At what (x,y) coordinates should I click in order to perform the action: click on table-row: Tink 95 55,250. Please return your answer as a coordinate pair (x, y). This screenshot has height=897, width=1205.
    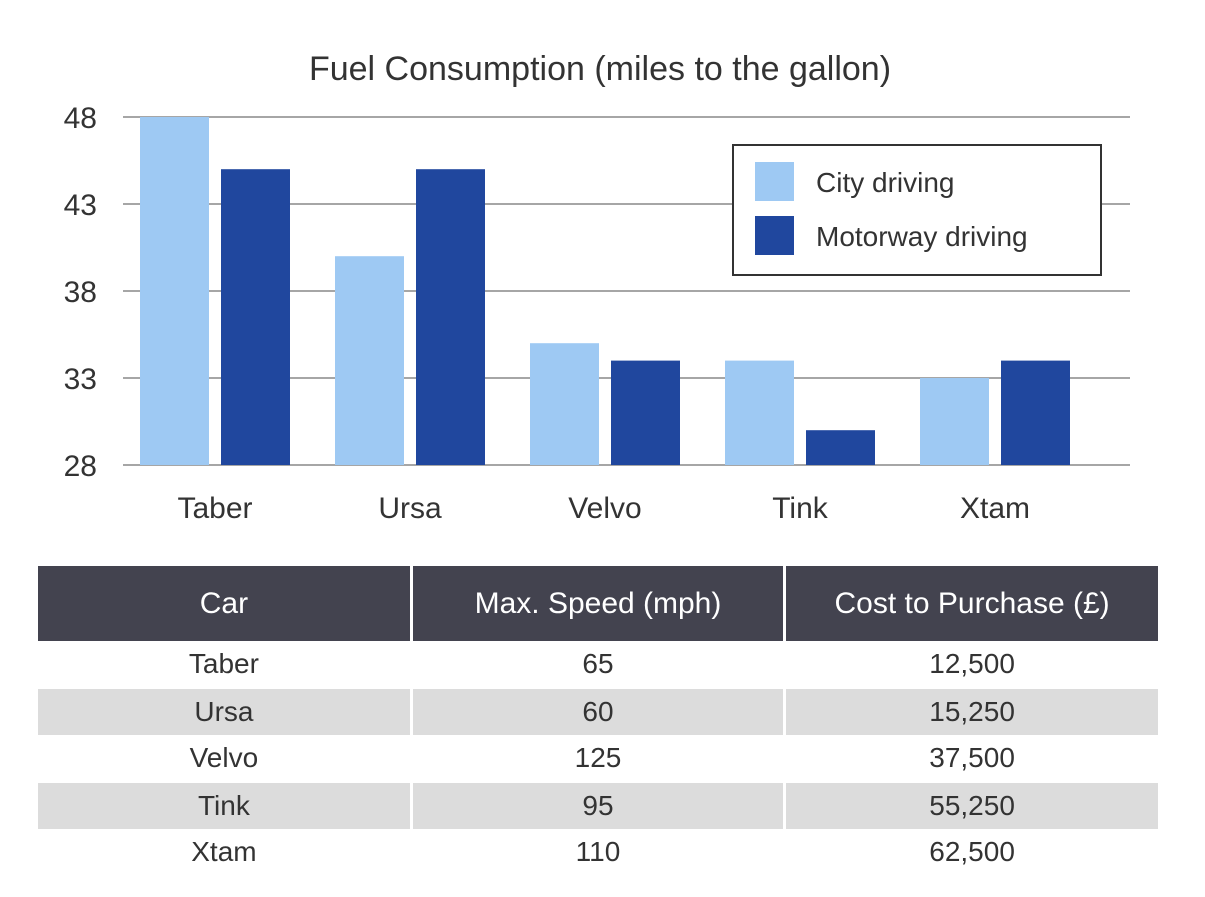
    Looking at the image, I should click on (598, 805).